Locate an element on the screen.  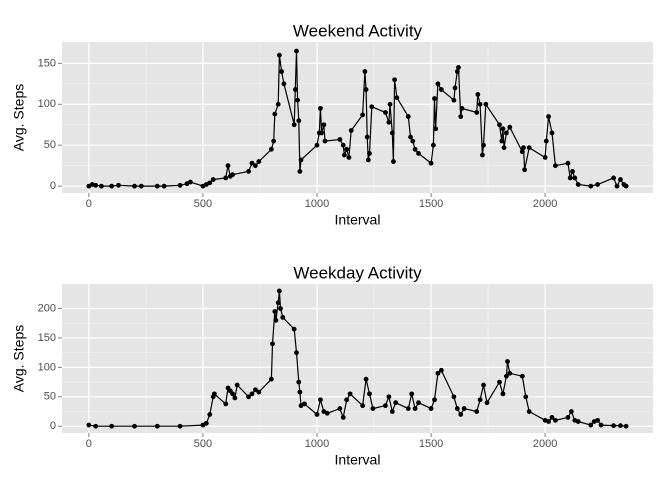
x-tick-label: 2000 is located at coordinates (545, 204).